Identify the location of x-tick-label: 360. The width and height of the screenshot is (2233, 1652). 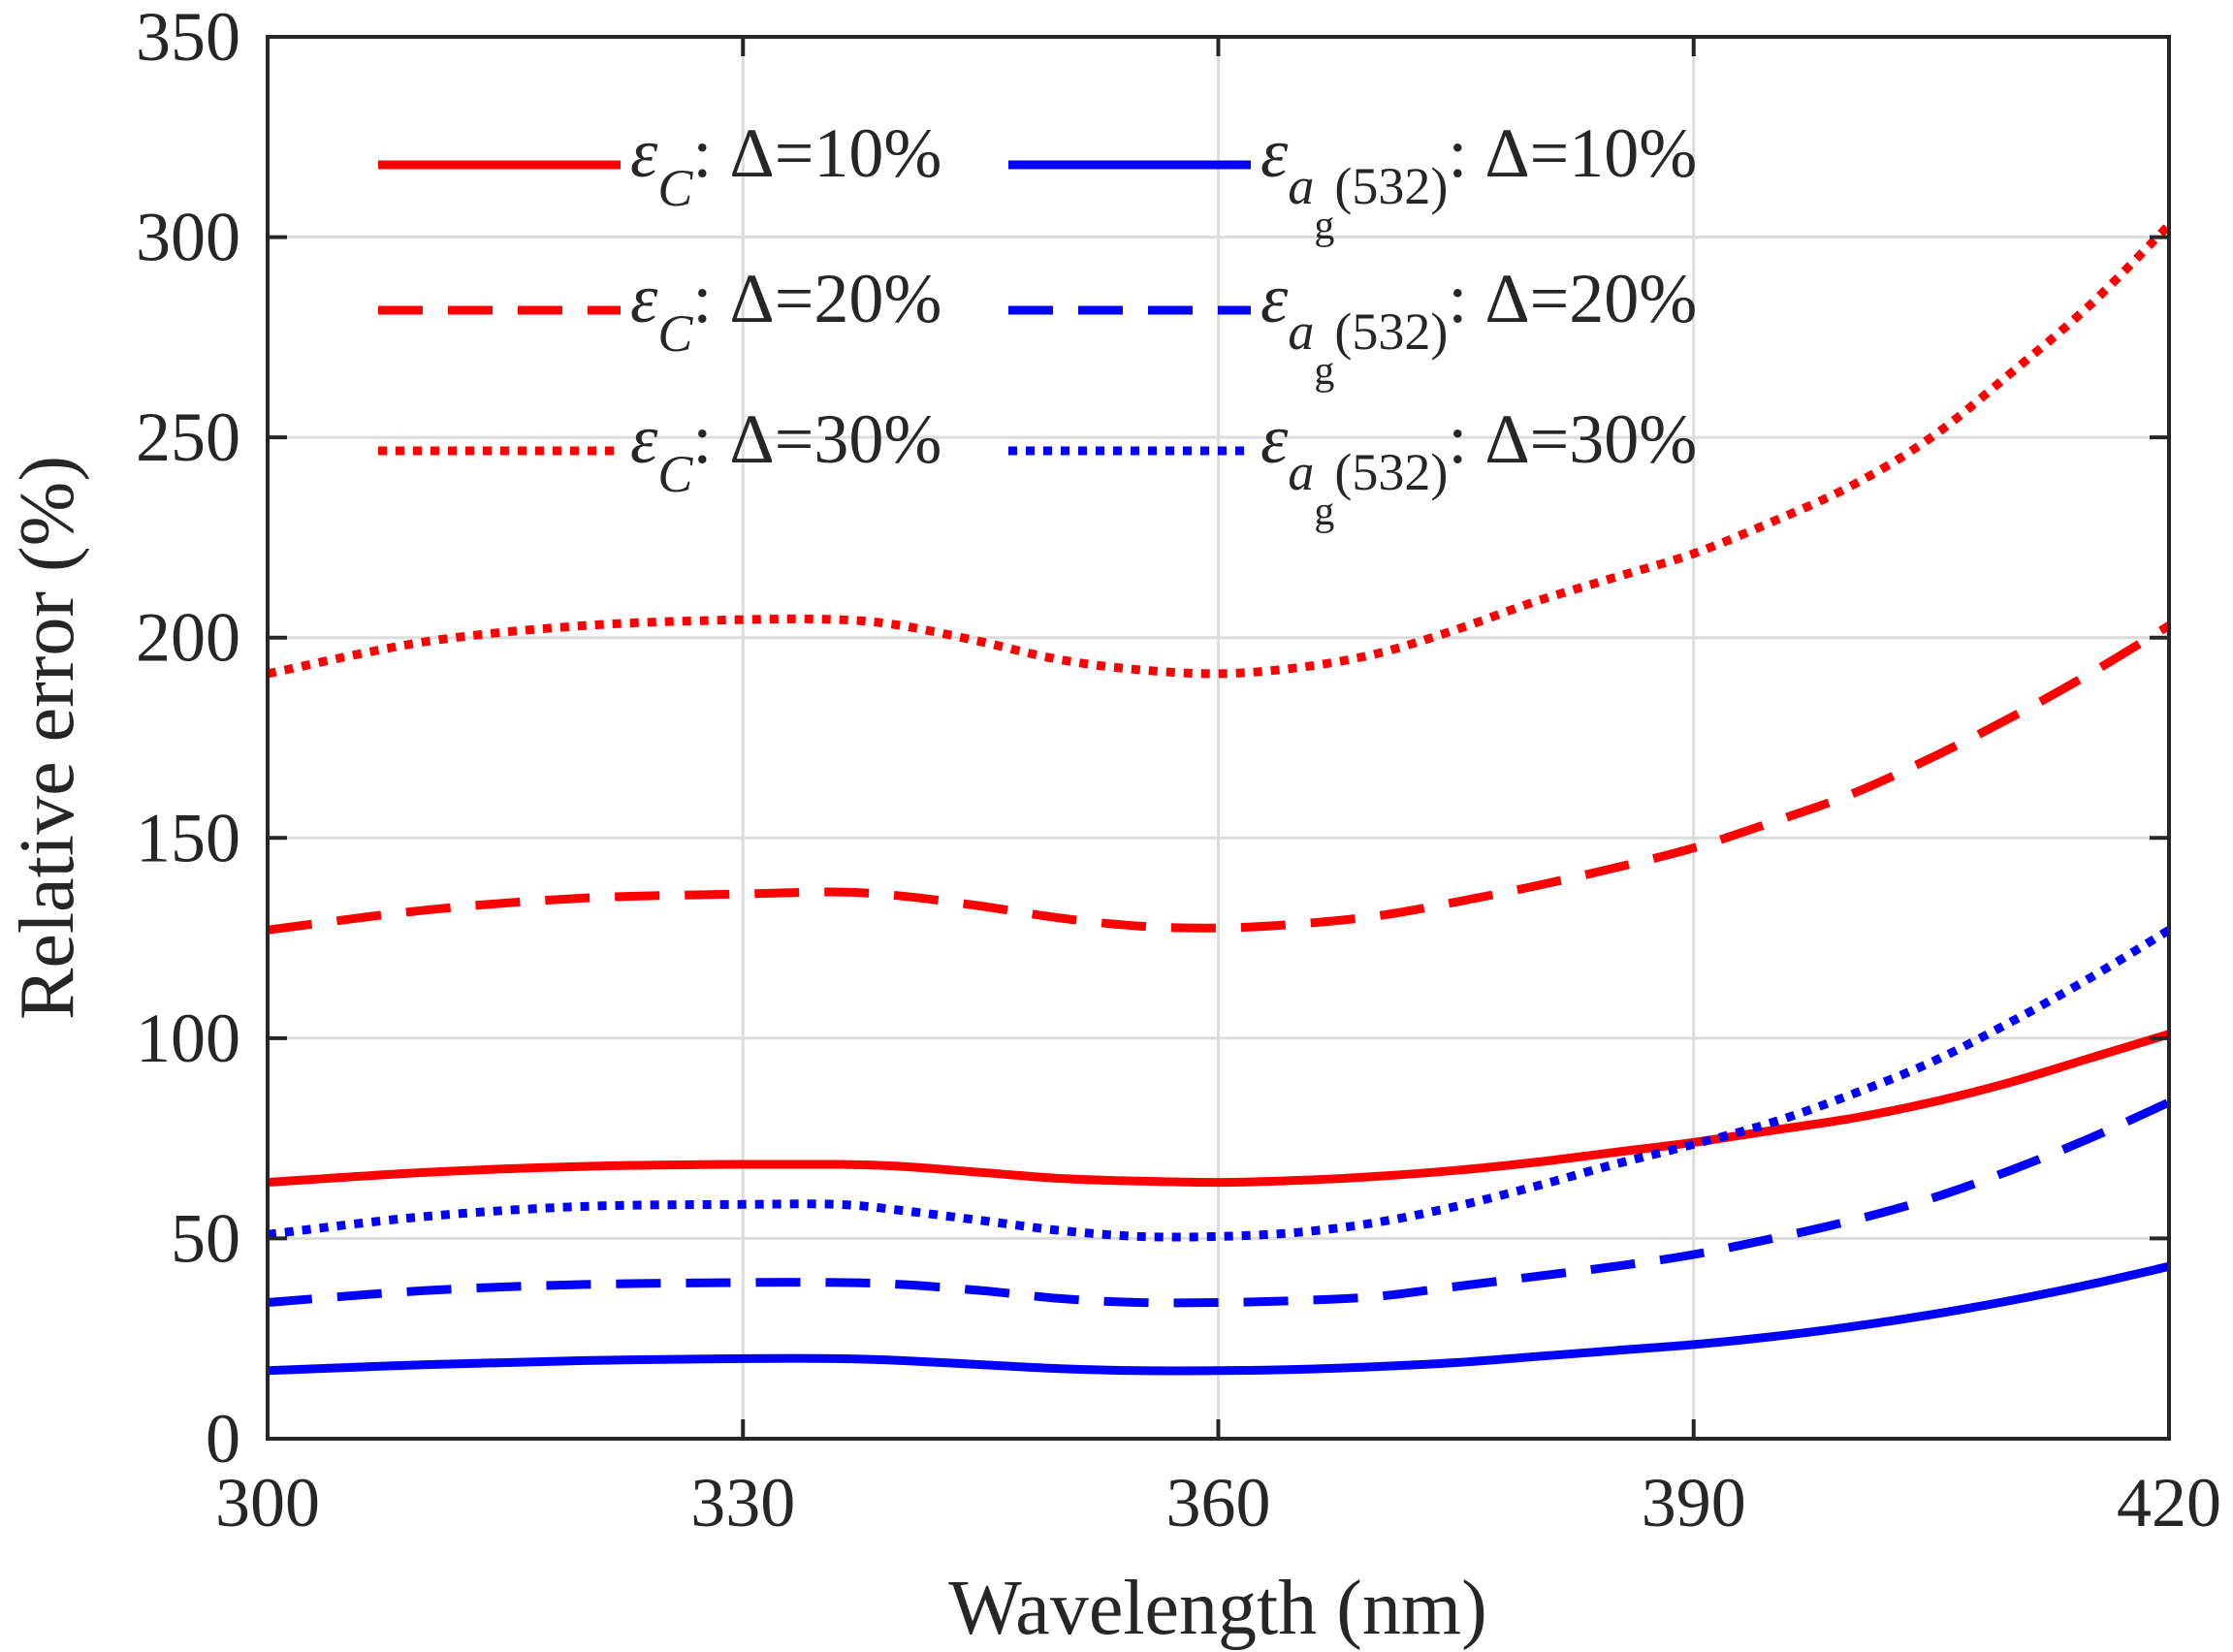
(1218, 1503).